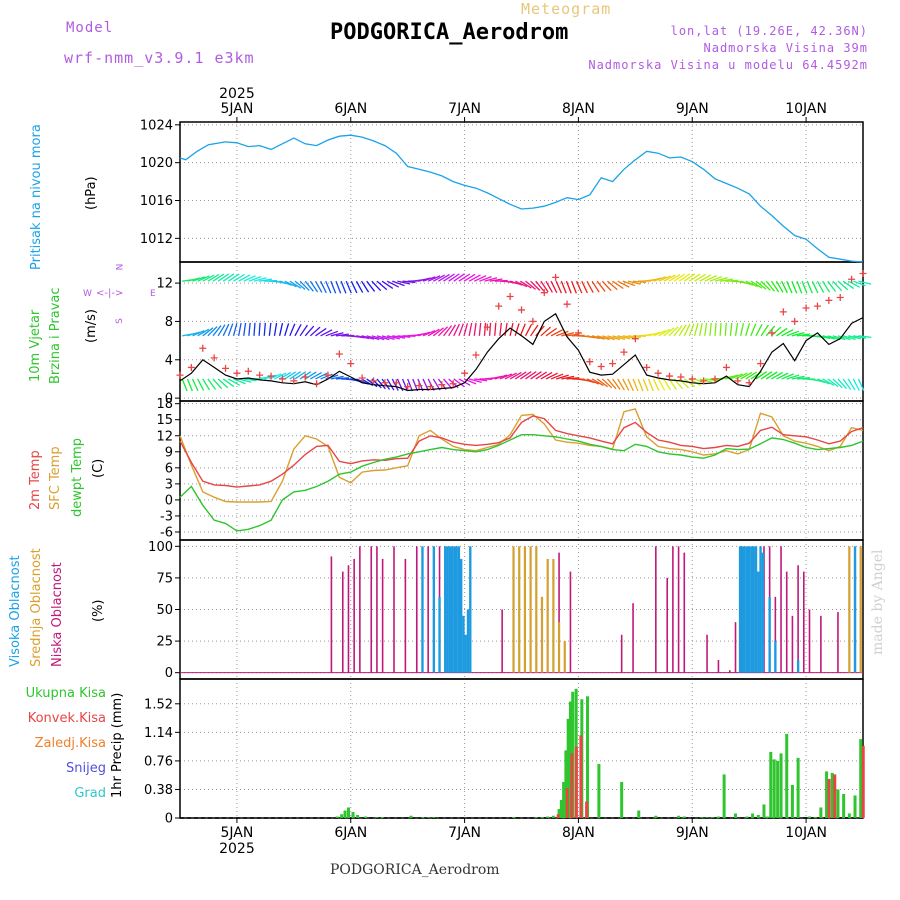  I want to click on y-tick-label: 3, so click(169, 484).